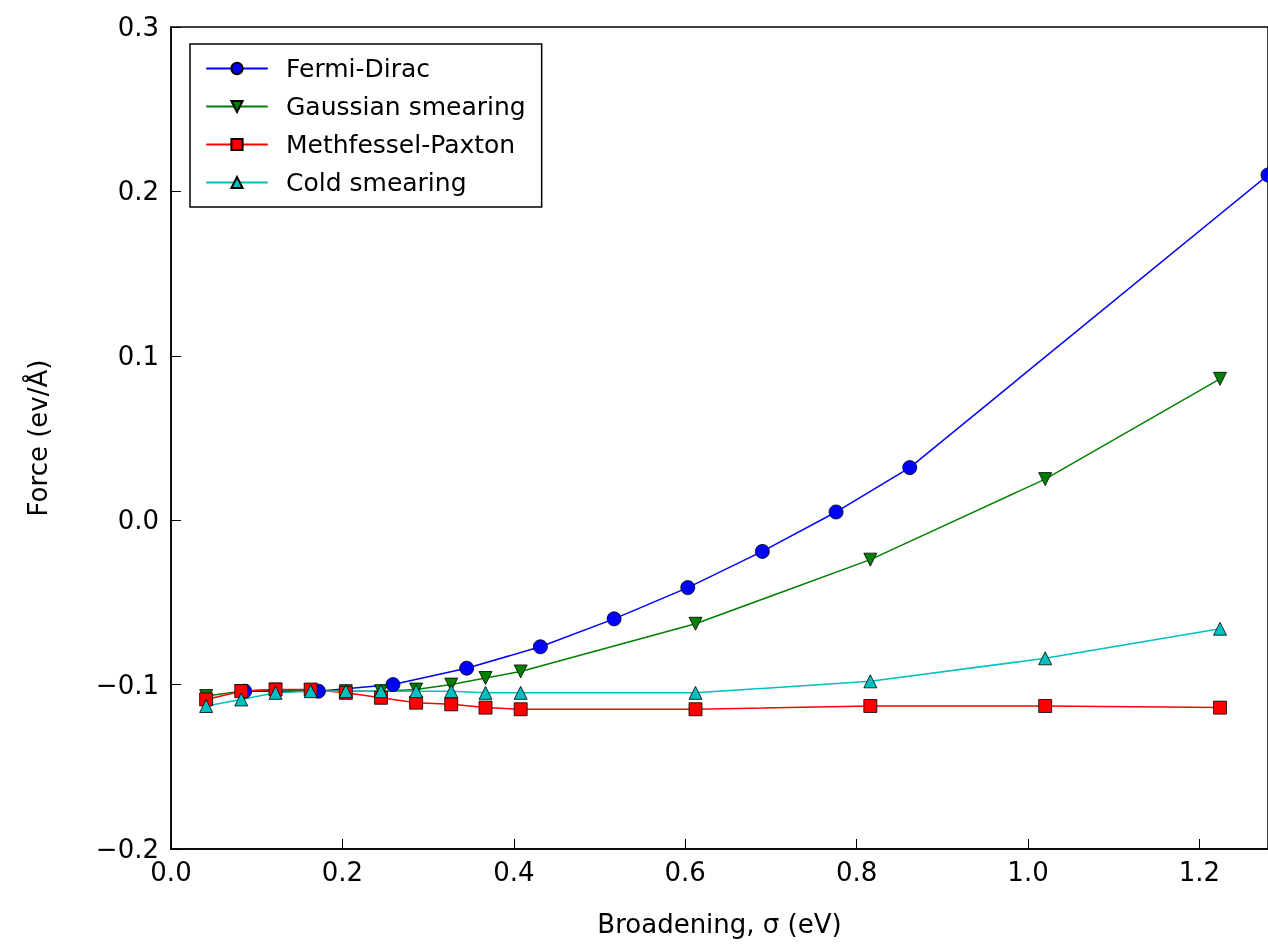  I want to click on x-tick-label: 0.2, so click(342, 872).